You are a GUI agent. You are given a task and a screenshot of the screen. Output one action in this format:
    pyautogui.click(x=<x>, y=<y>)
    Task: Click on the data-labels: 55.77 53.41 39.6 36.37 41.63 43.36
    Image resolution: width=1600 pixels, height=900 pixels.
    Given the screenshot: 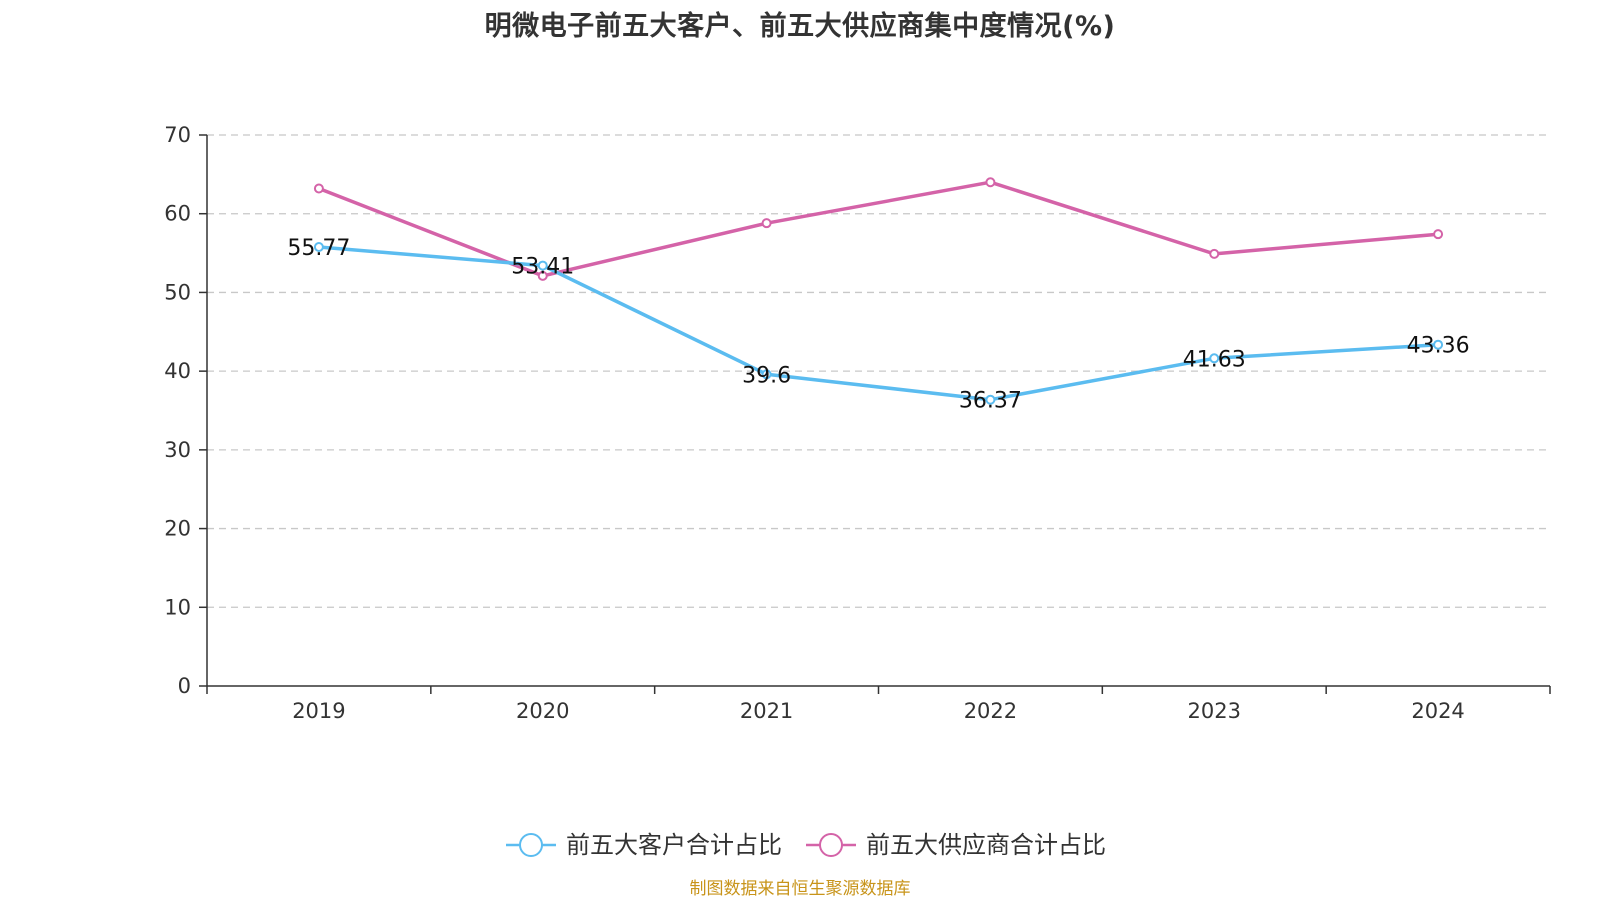 What is the action you would take?
    pyautogui.click(x=878, y=325)
    